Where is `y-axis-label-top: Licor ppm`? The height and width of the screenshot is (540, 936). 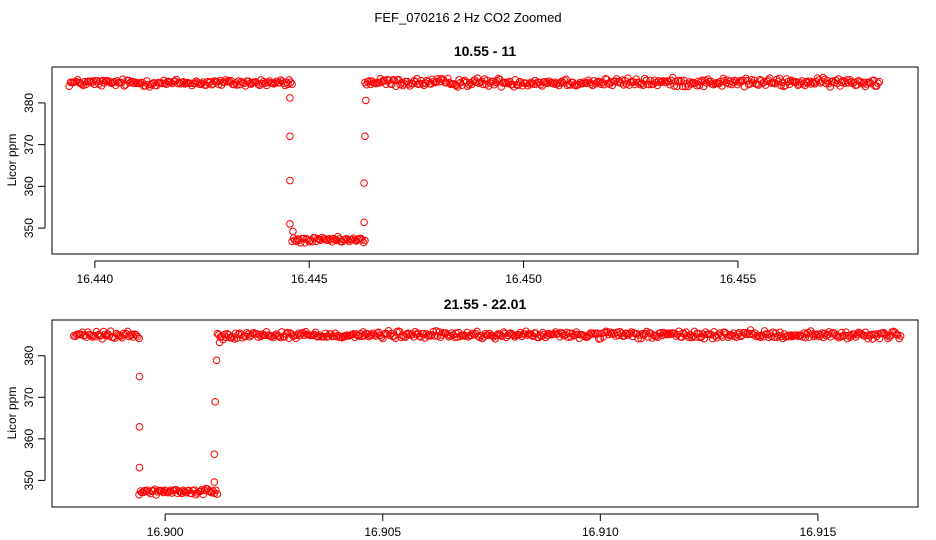 y-axis-label-top: Licor ppm is located at coordinates (12, 160).